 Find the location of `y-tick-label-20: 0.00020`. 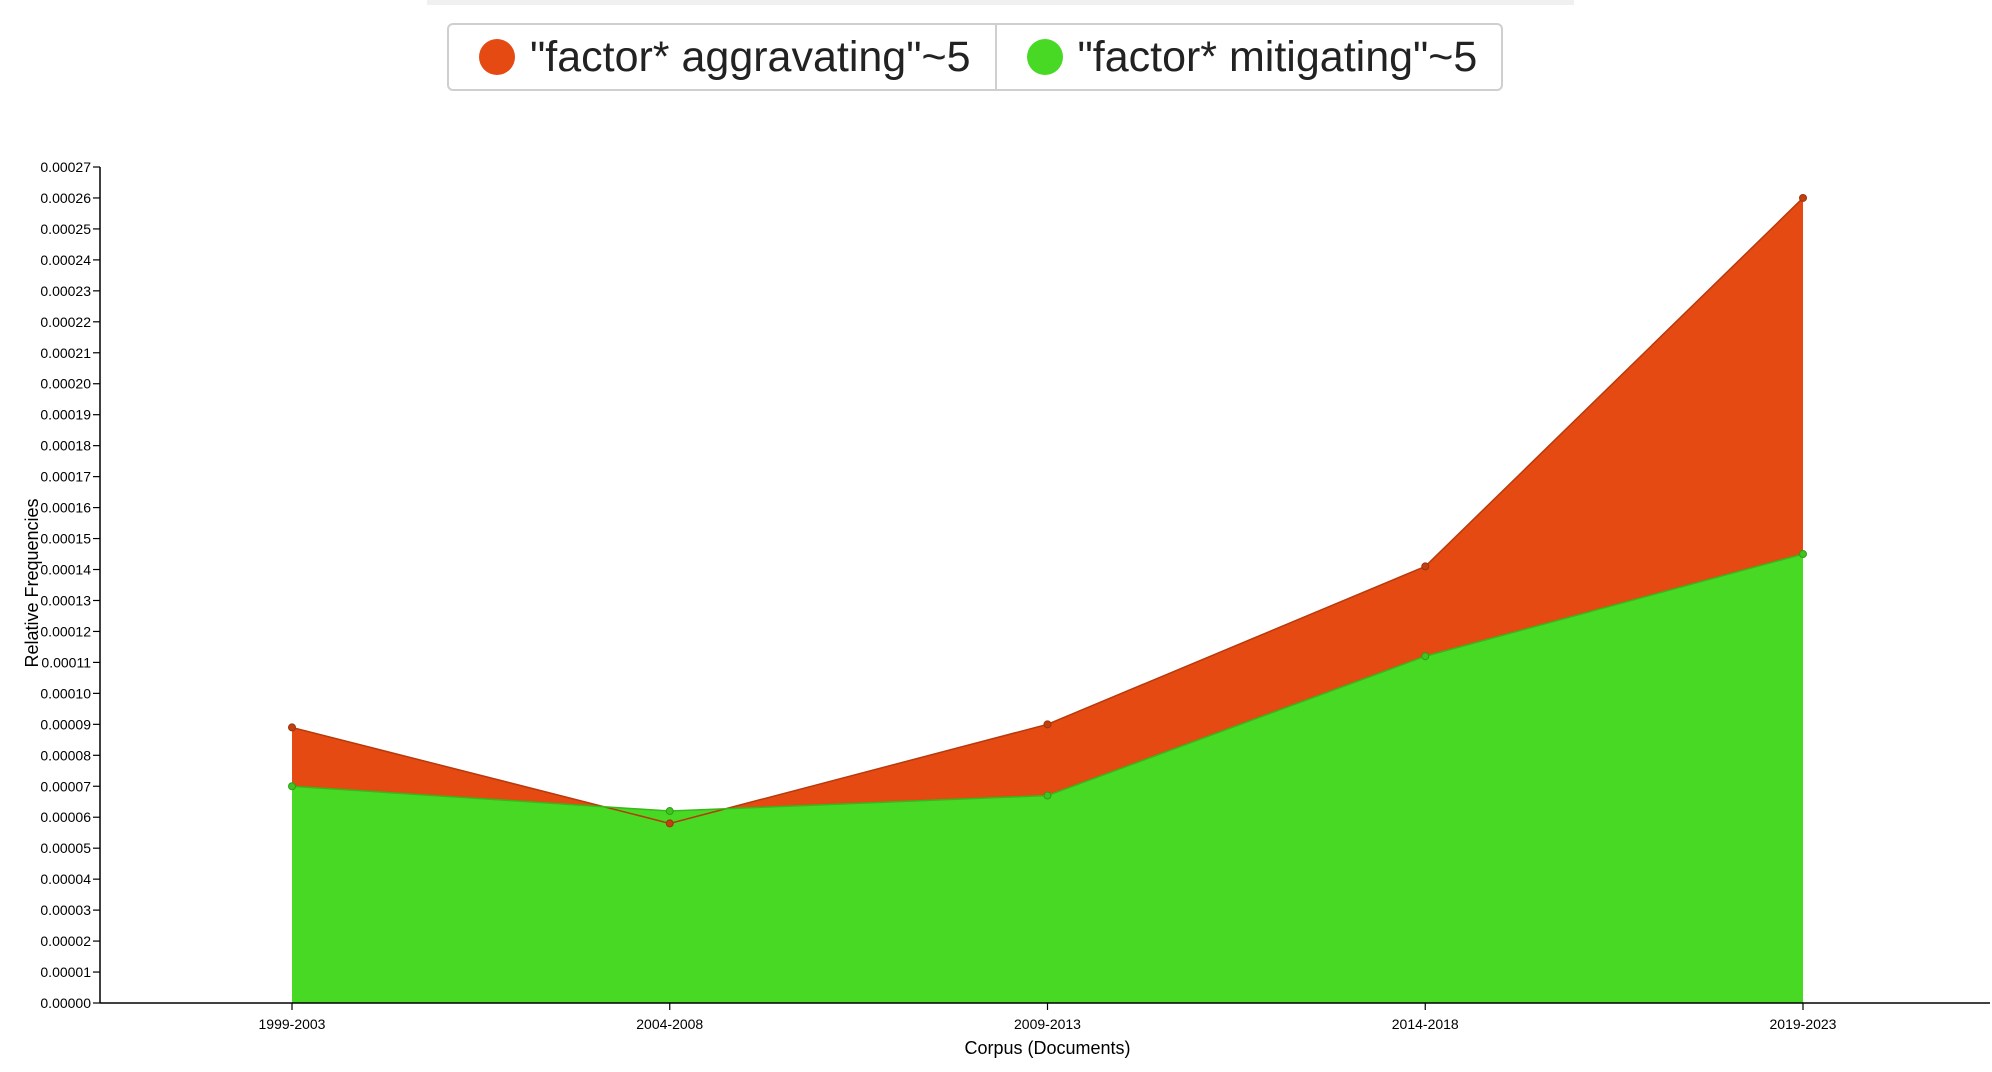

y-tick-label-20: 0.00020 is located at coordinates (65, 384).